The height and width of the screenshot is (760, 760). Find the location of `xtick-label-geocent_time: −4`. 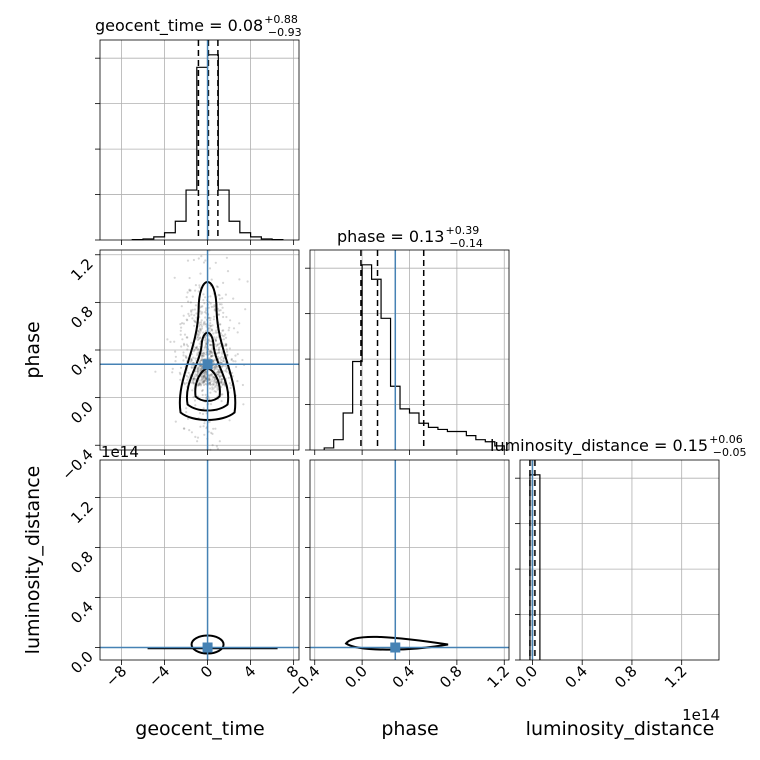

xtick-label-geocent_time: −4 is located at coordinates (159, 676).